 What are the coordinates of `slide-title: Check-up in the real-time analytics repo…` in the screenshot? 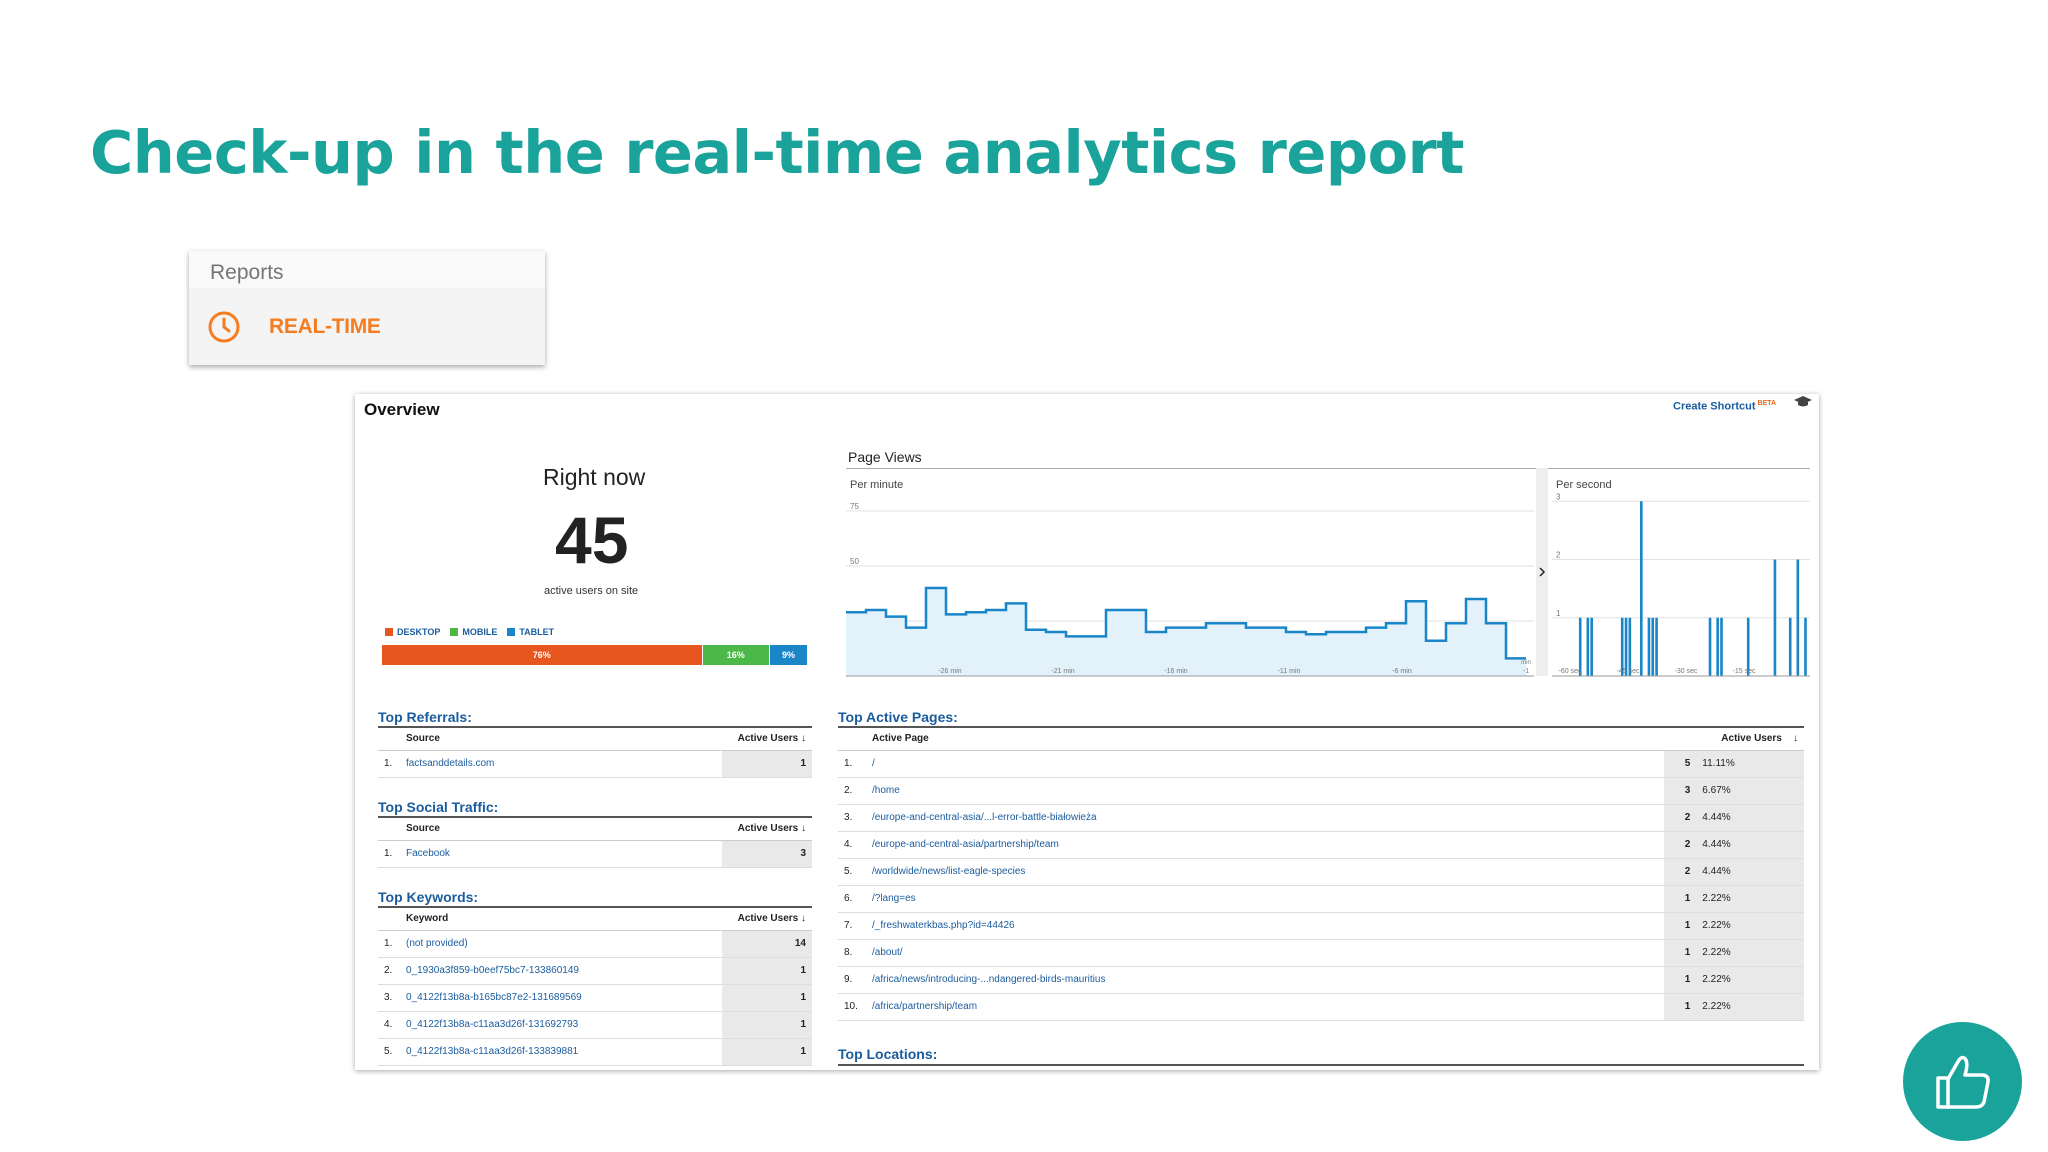 It's located at (777, 152).